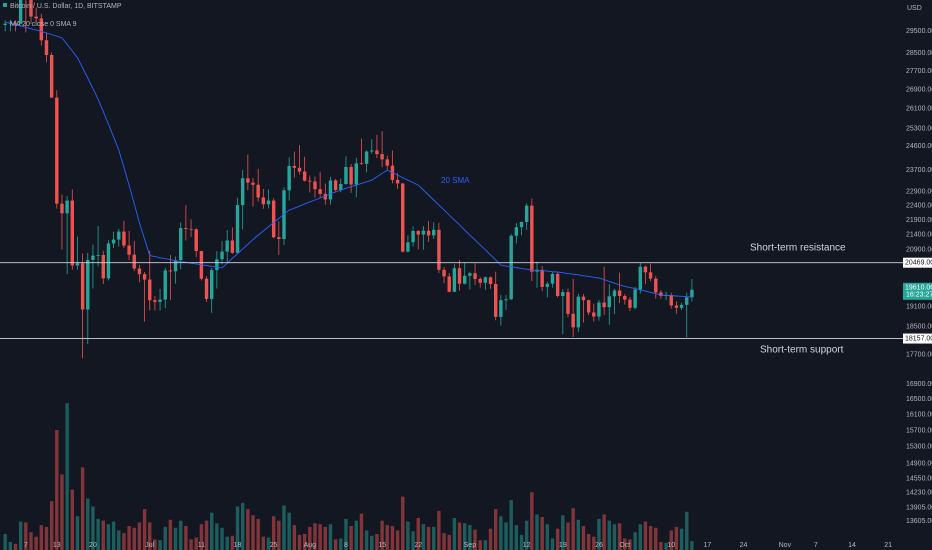 The height and width of the screenshot is (550, 932). I want to click on y-tick-label: 16100.00, so click(919, 414).